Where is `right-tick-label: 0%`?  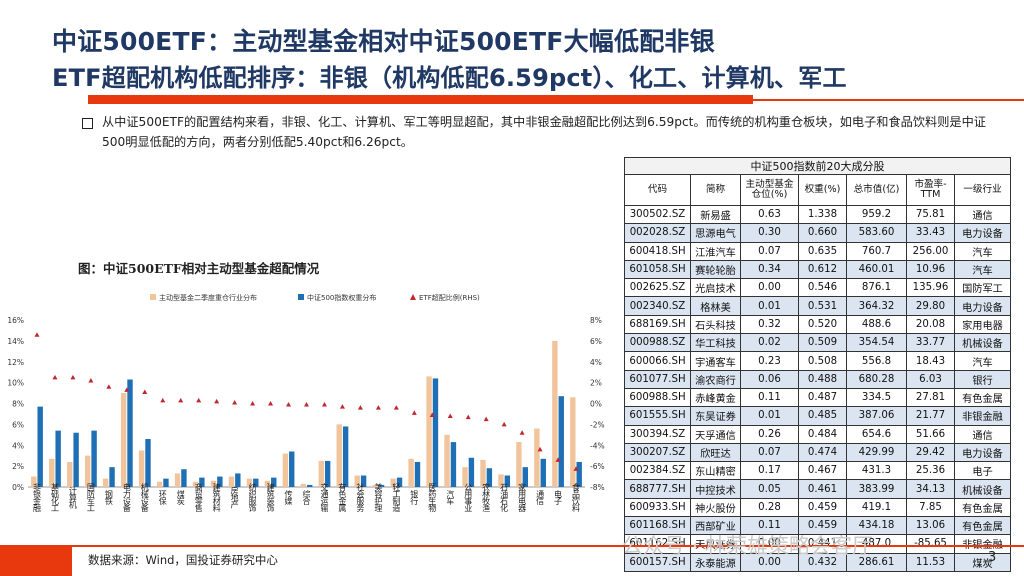
right-tick-label: 0% is located at coordinates (596, 404).